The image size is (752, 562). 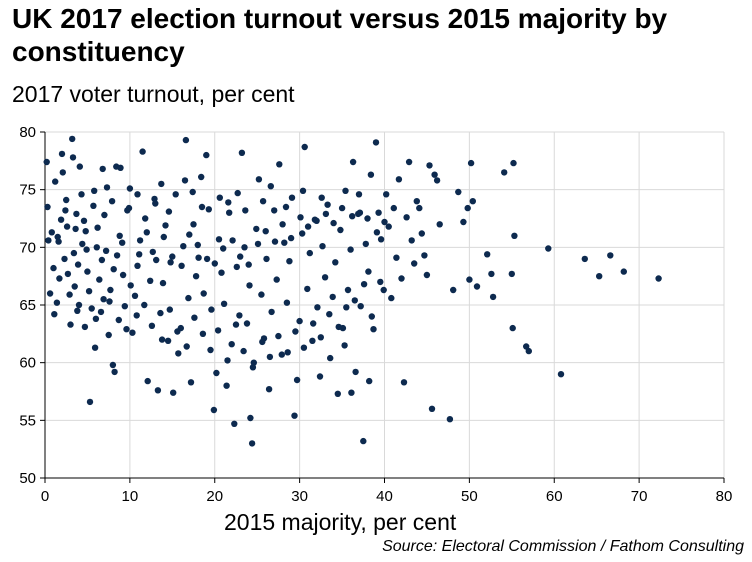 What do you see at coordinates (724, 496) in the screenshot?
I see `x-tick-label: 80` at bounding box center [724, 496].